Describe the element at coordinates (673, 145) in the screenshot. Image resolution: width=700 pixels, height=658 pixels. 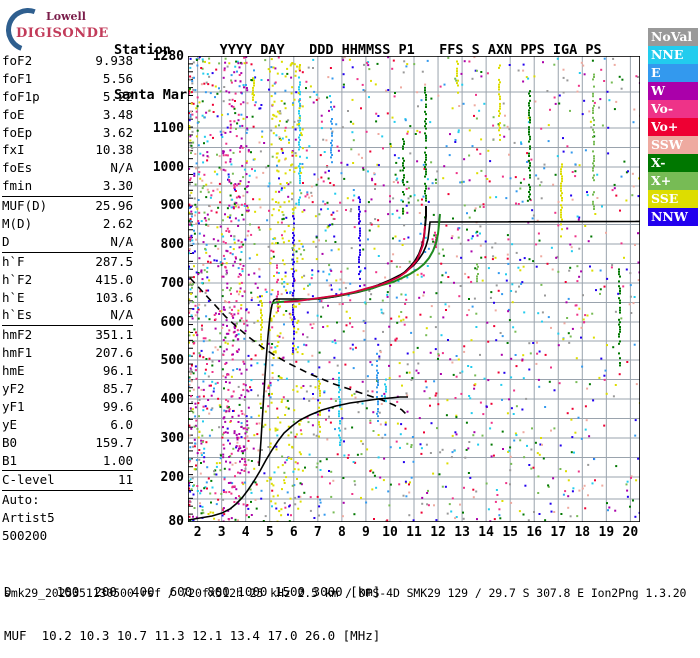
I see `legend-item-ssw: SSW` at that location.